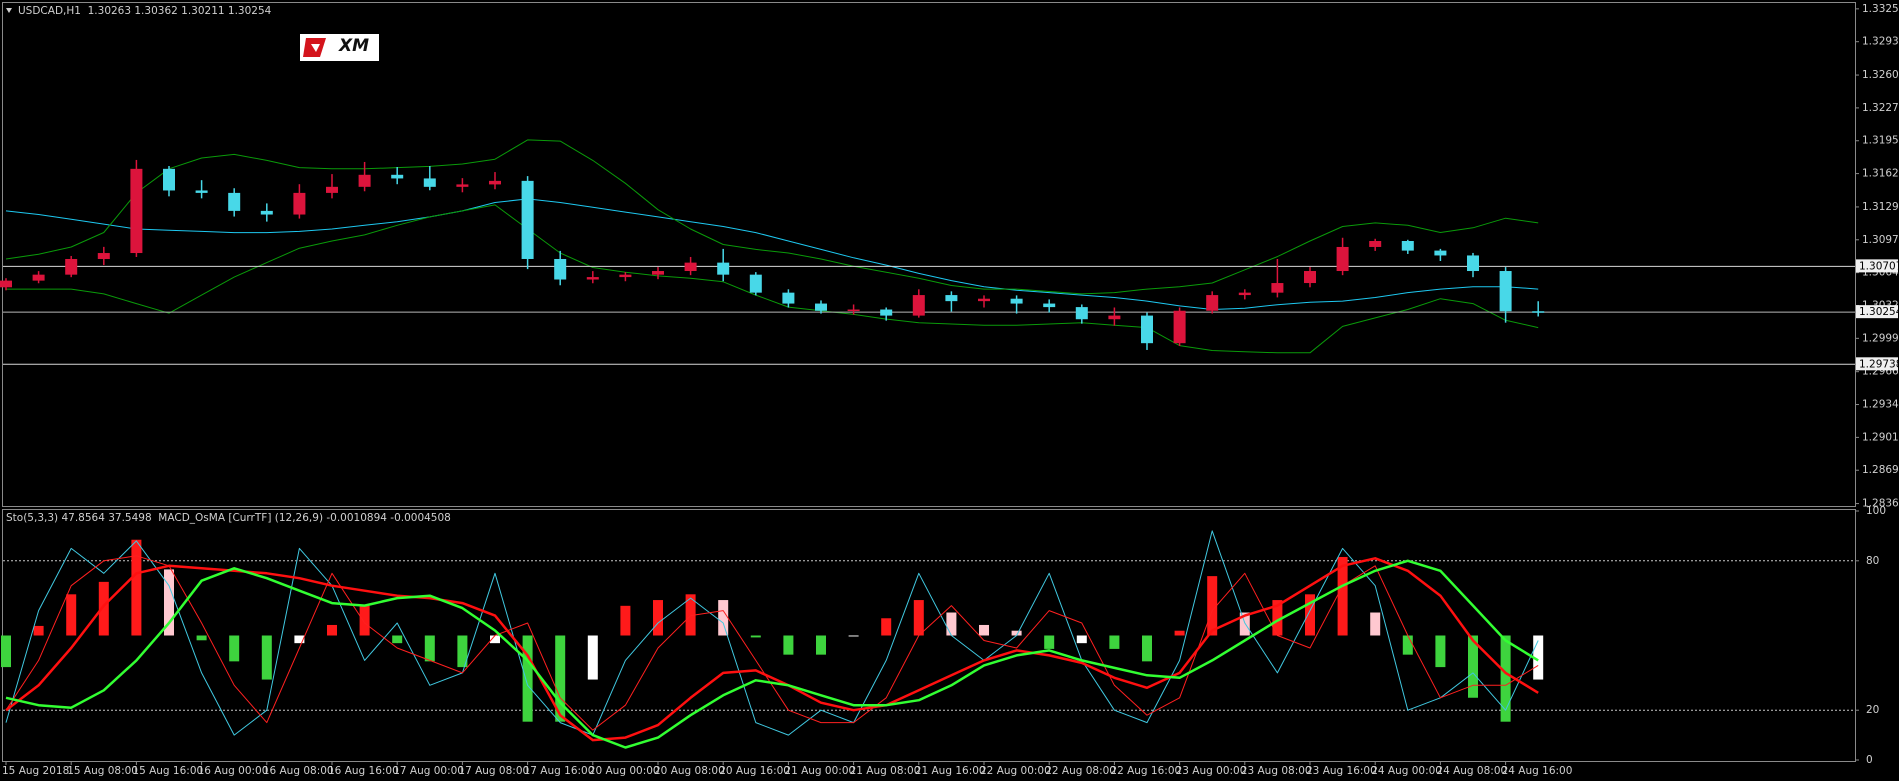  I want to click on x-tick-label: 15 Aug 08:00, so click(102, 771).